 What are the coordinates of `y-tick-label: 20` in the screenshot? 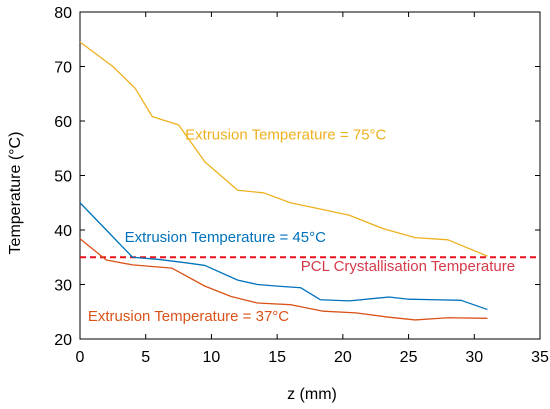 It's located at (63, 340).